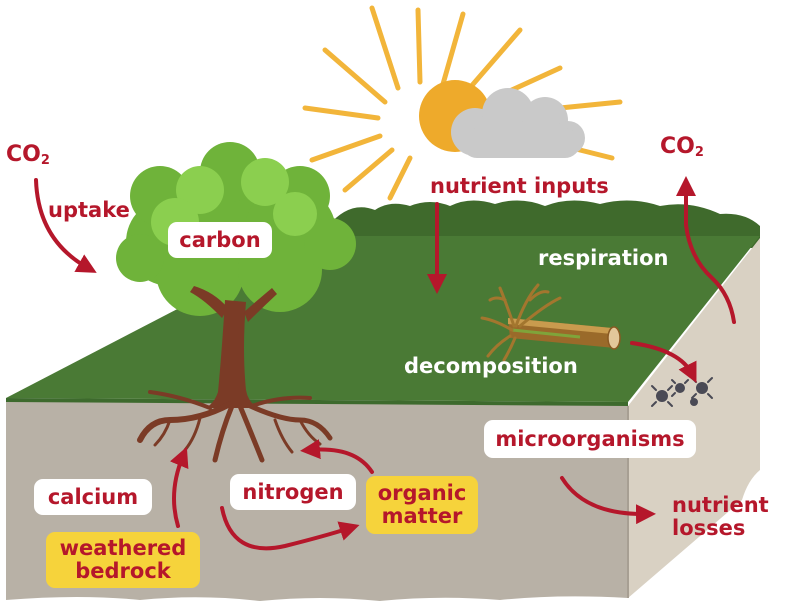 This screenshot has width=800, height=612. Describe the element at coordinates (663, 362) in the screenshot. I see `decomposition-to-microbes-arrow` at that location.